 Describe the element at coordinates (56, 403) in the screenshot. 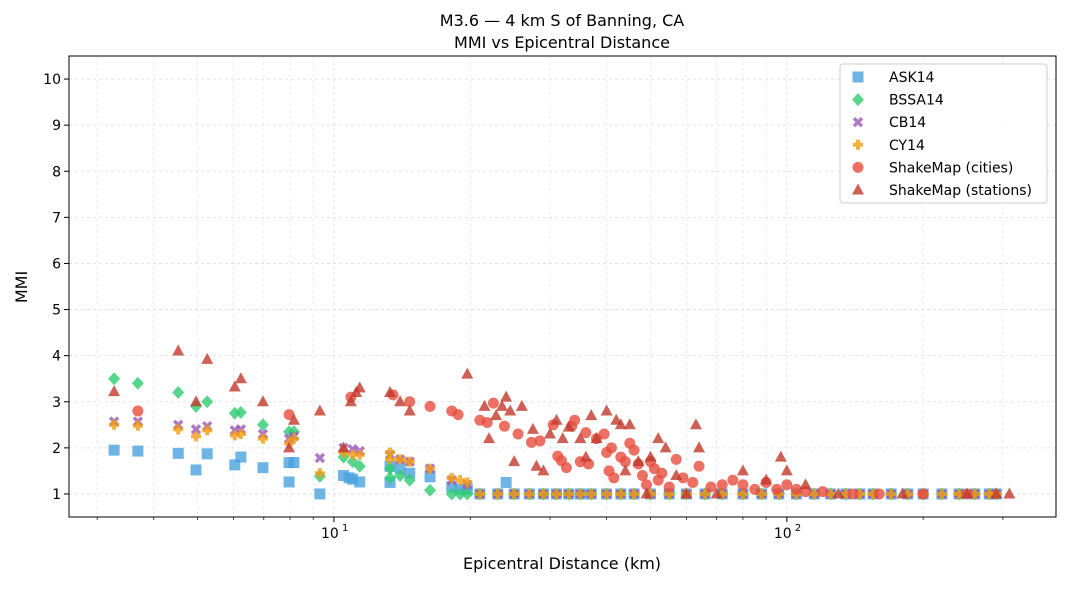

I see `y-tick-label: 3` at that location.